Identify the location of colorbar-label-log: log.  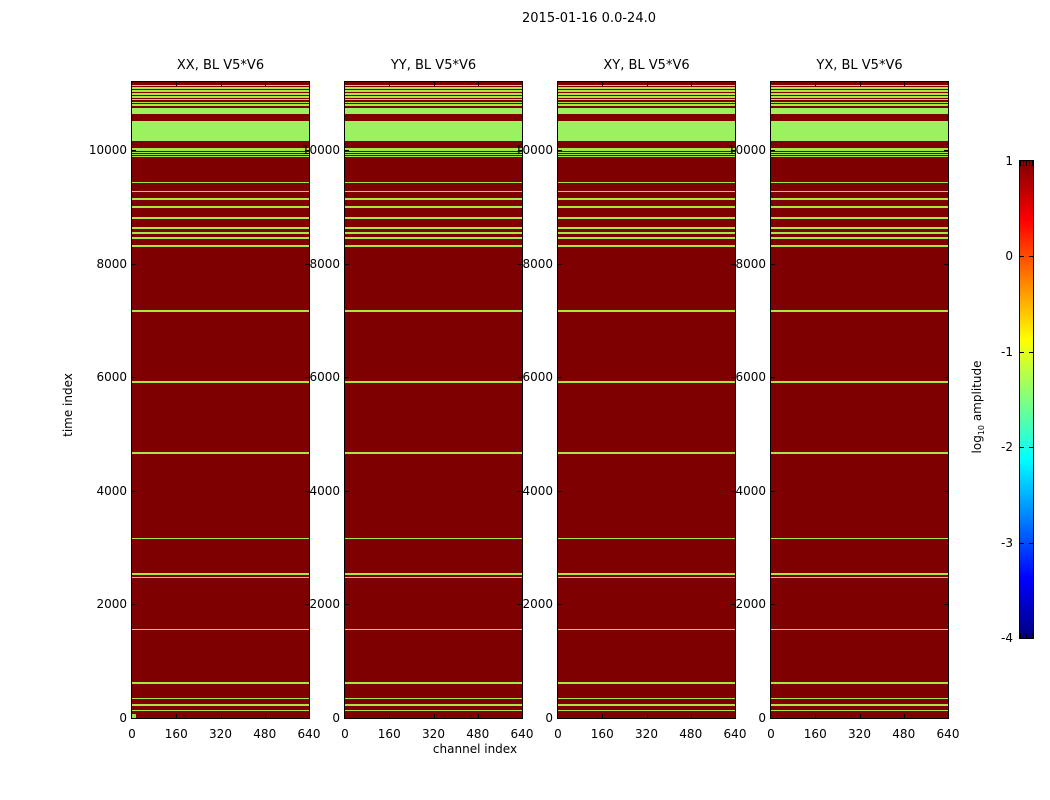
(976, 444).